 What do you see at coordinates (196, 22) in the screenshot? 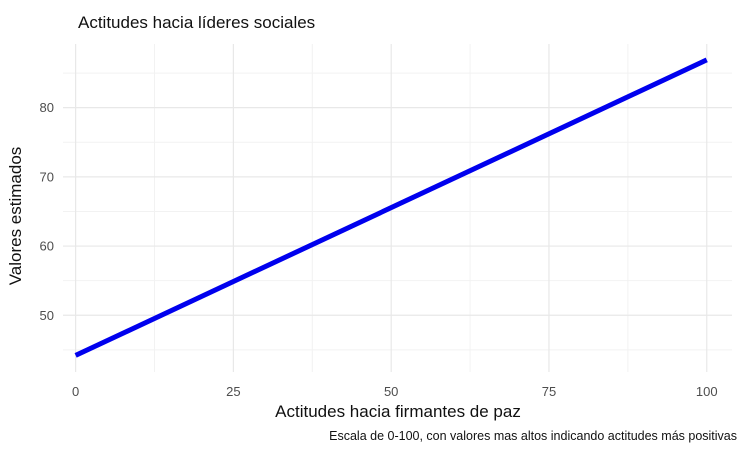
I see `chart-title: Actitudes hacia líderes sociales` at bounding box center [196, 22].